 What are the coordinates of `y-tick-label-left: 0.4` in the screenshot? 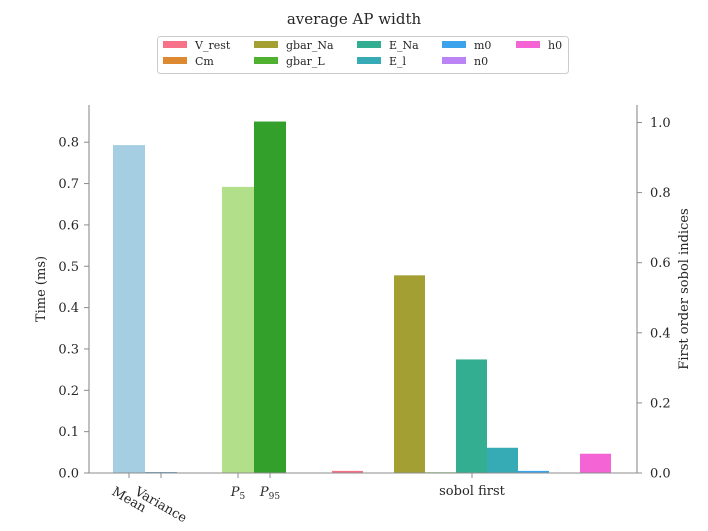 It's located at (68, 308).